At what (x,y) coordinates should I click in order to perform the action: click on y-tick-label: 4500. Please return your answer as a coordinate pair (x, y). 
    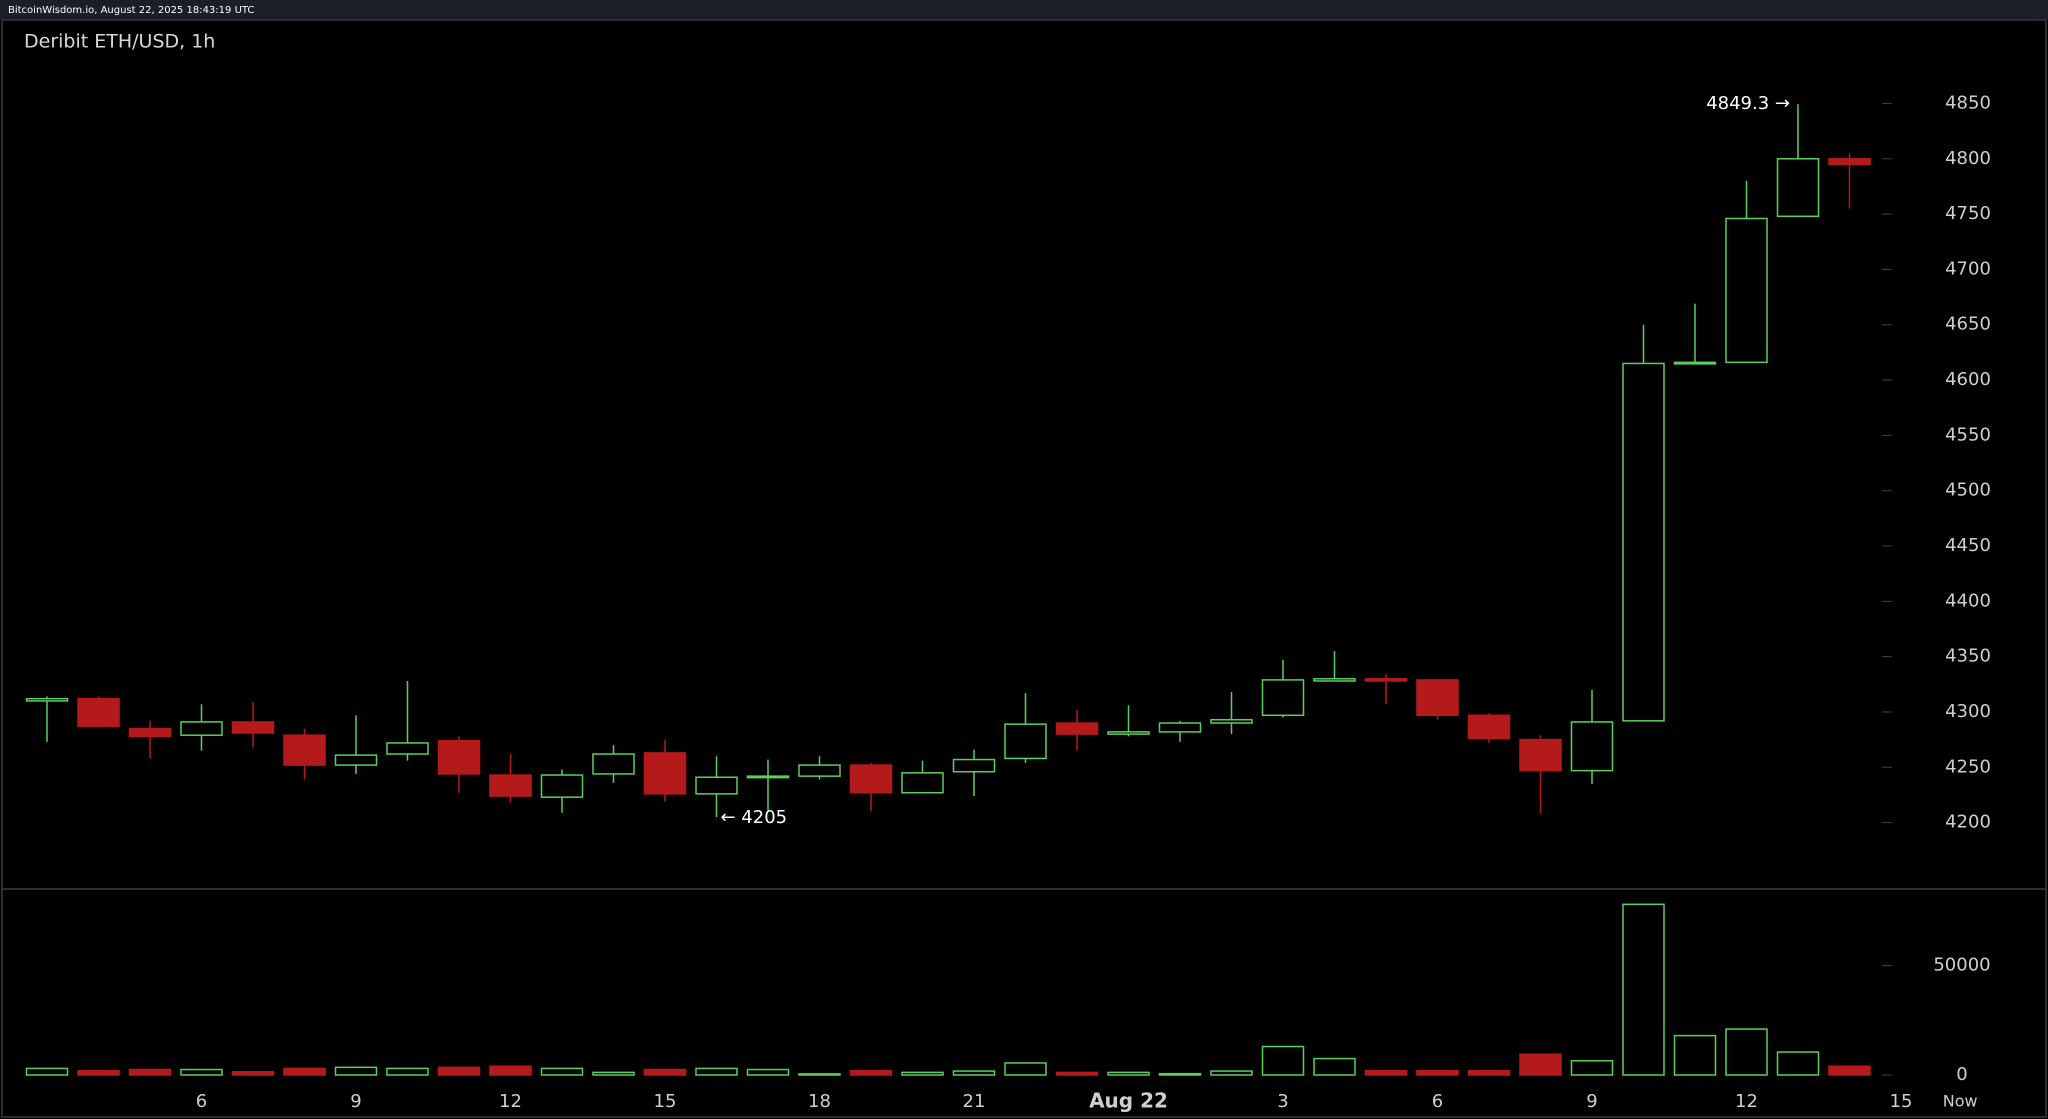
    Looking at the image, I should click on (1968, 490).